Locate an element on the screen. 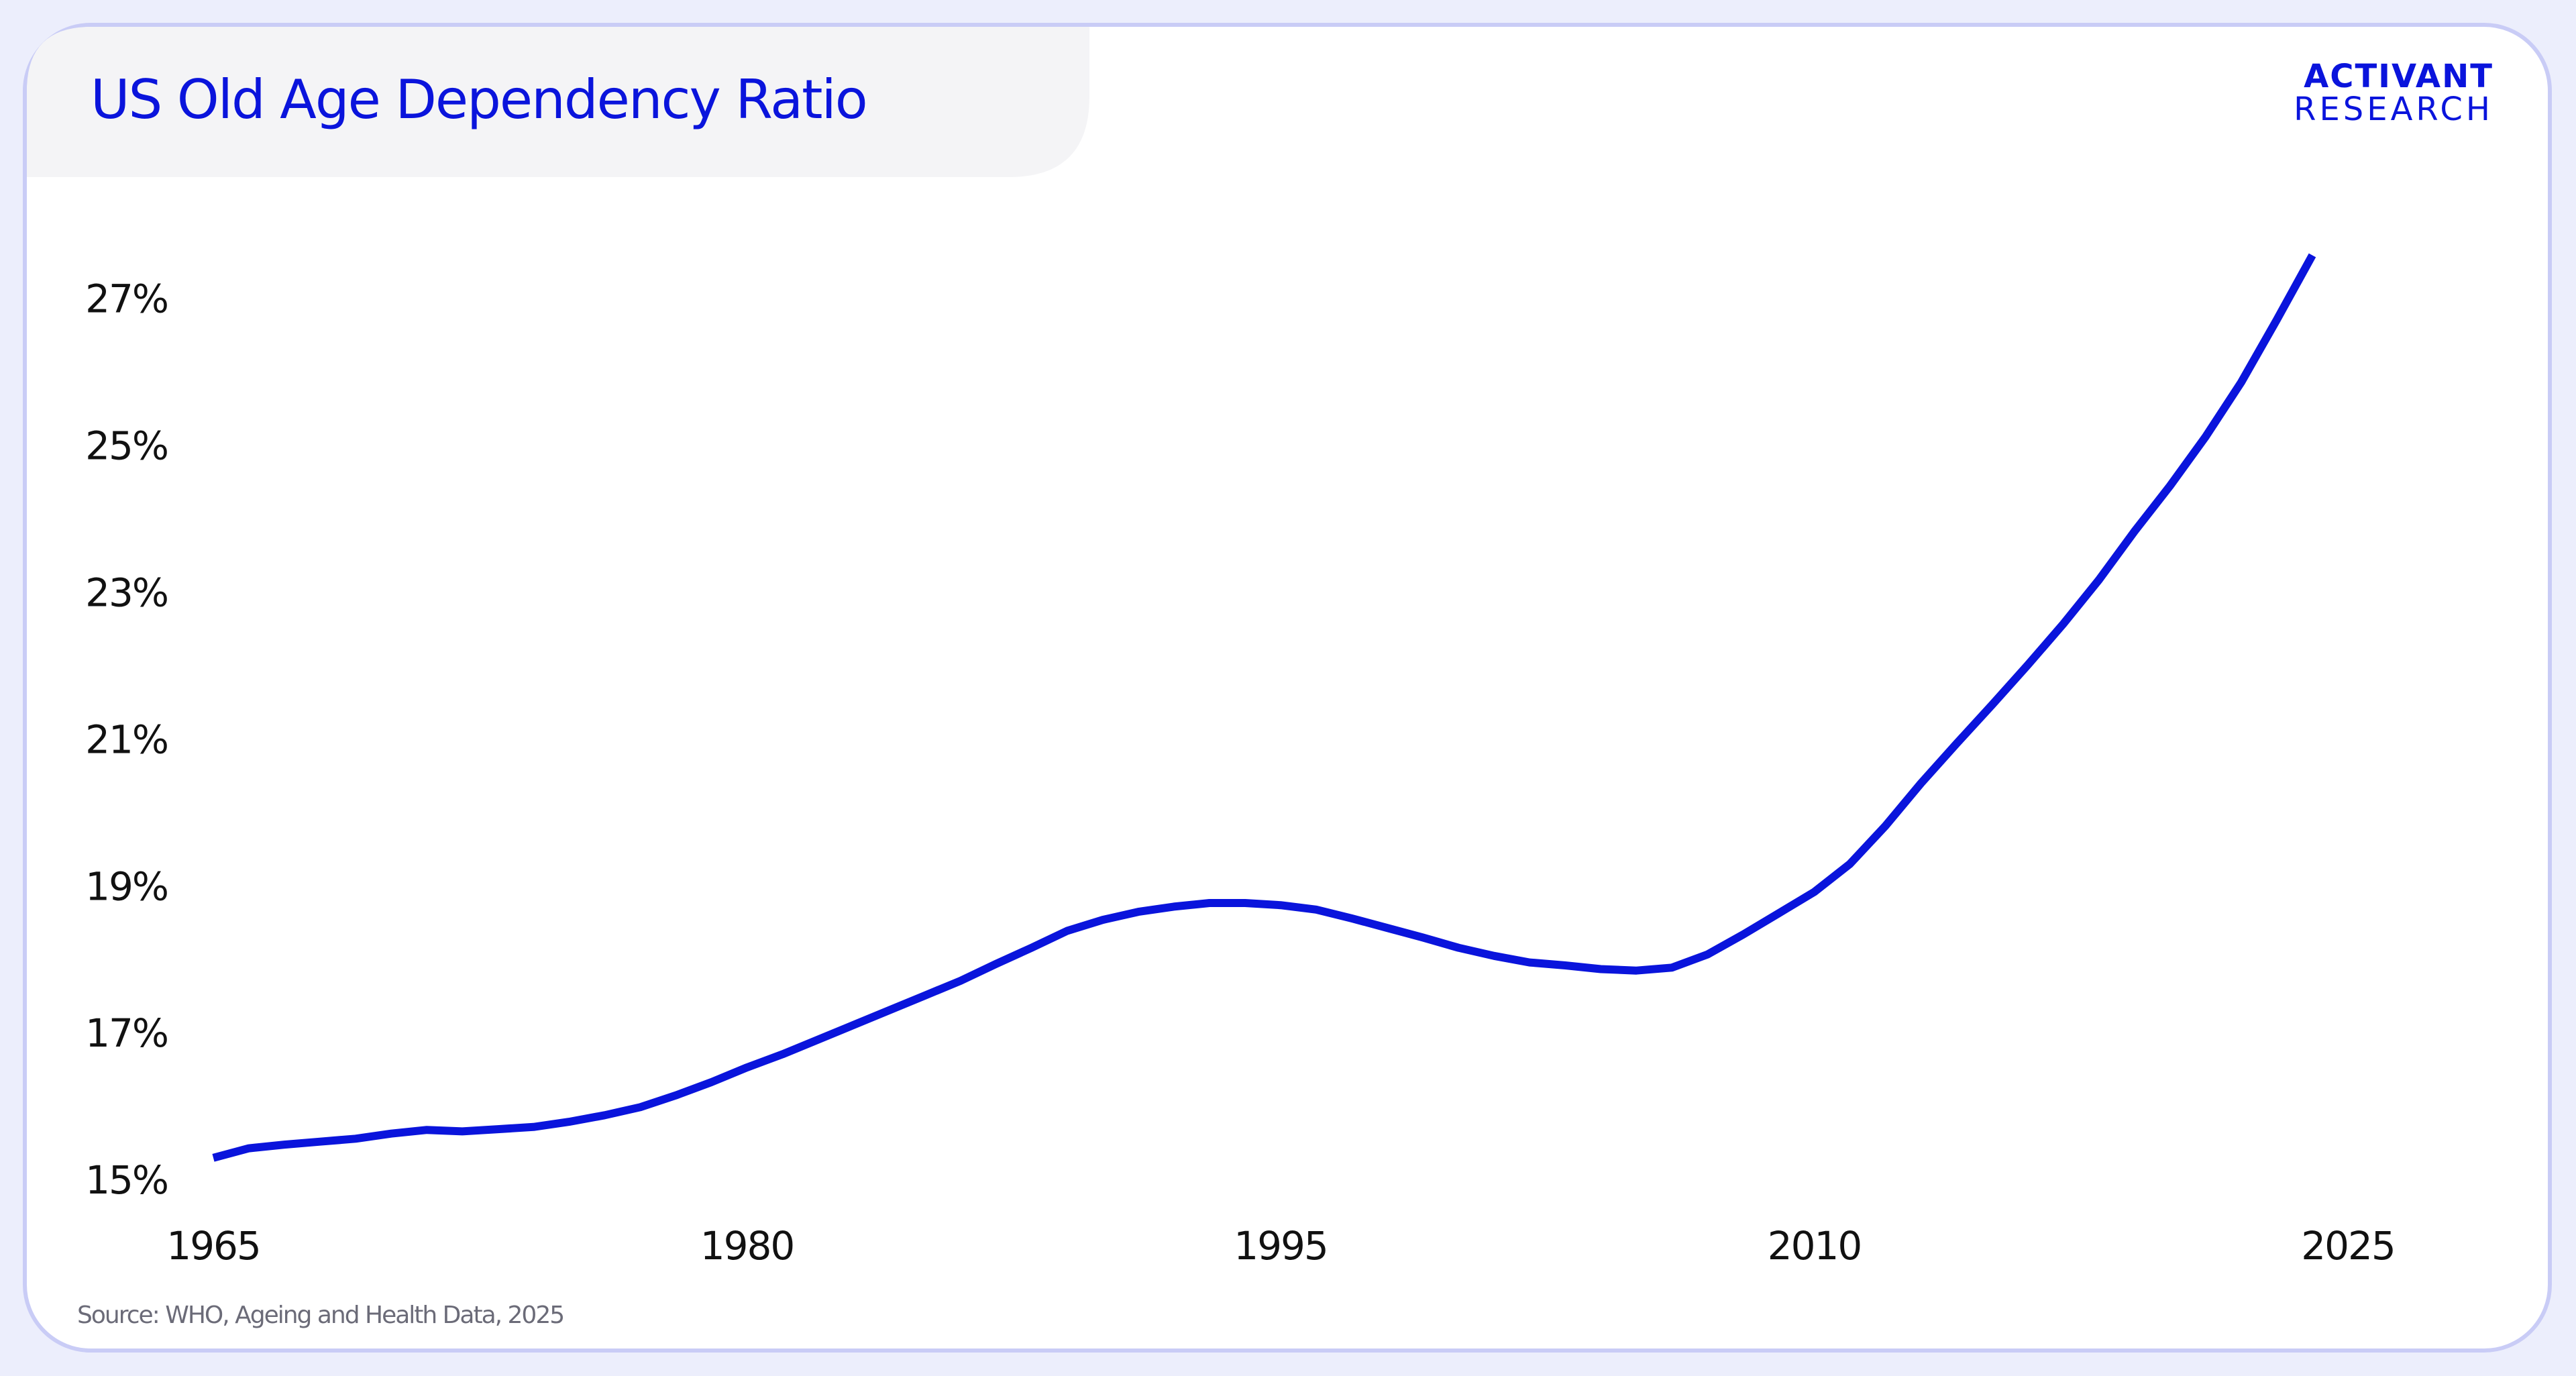  y-tick-label: 17% is located at coordinates (126, 1033).